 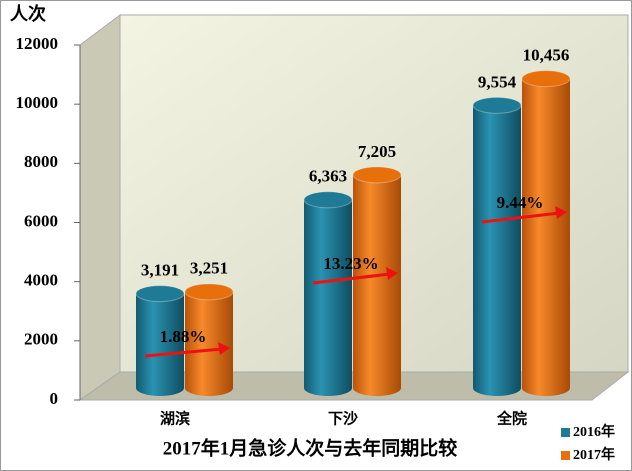 I want to click on y-tick-label: 10000, so click(x=37, y=102).